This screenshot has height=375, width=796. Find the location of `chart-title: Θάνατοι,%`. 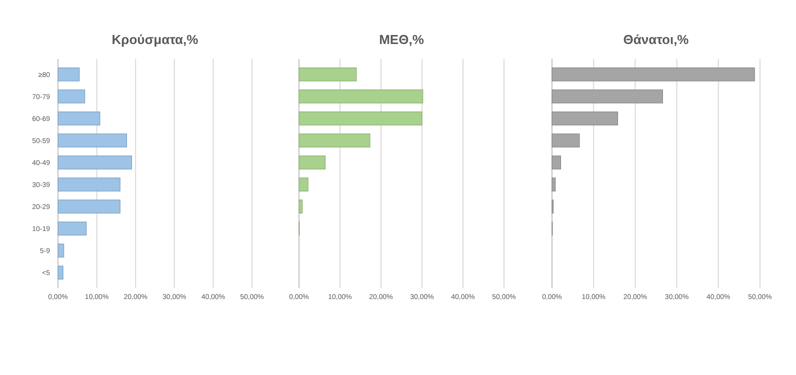

chart-title: Θάνατοι,% is located at coordinates (656, 39).